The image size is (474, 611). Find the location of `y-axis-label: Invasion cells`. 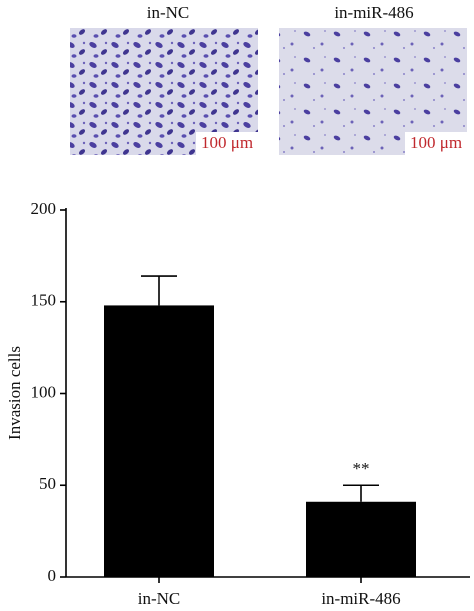

y-axis-label: Invasion cells is located at coordinates (14, 393).